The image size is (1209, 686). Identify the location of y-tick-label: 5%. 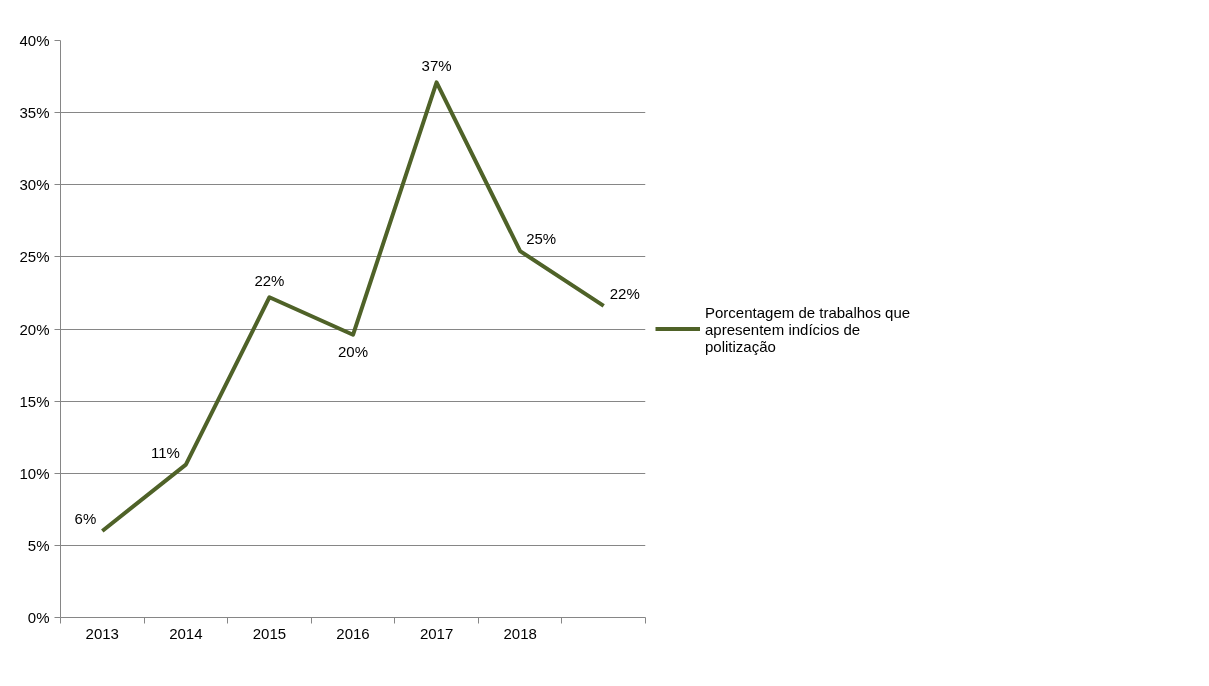
(38, 545).